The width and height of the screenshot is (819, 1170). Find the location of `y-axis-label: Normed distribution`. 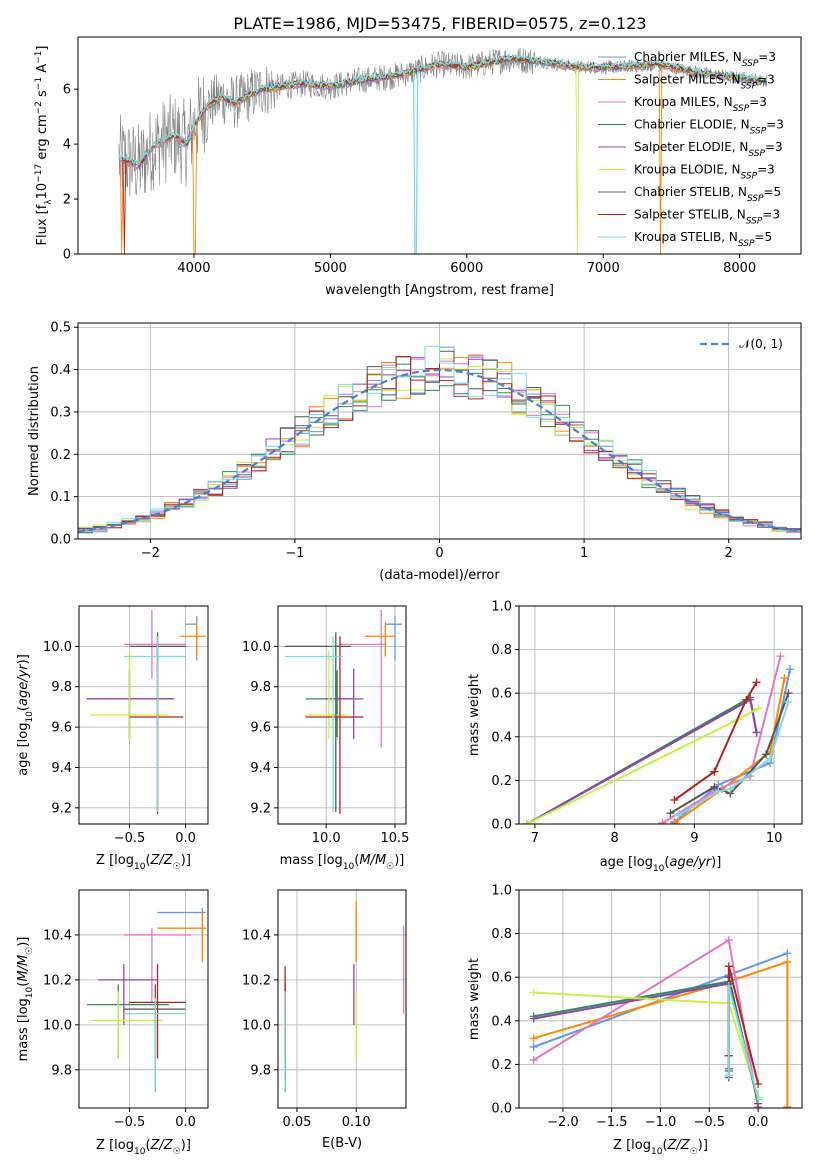

y-axis-label: Normed distribution is located at coordinates (34, 431).